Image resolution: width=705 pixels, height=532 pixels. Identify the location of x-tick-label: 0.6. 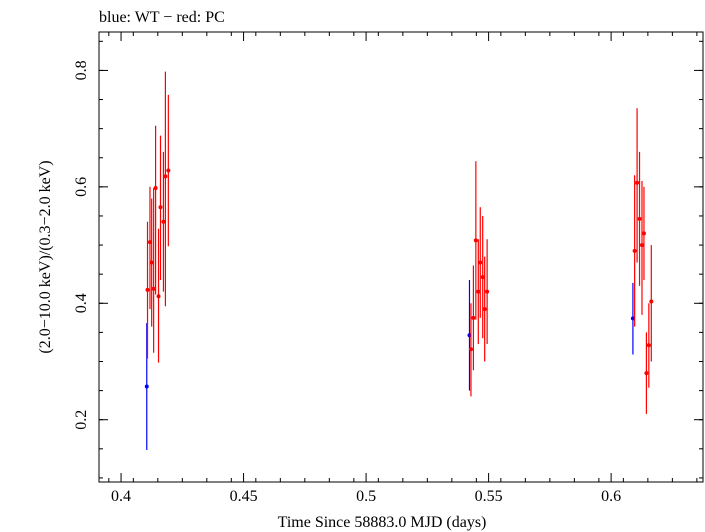
(611, 496).